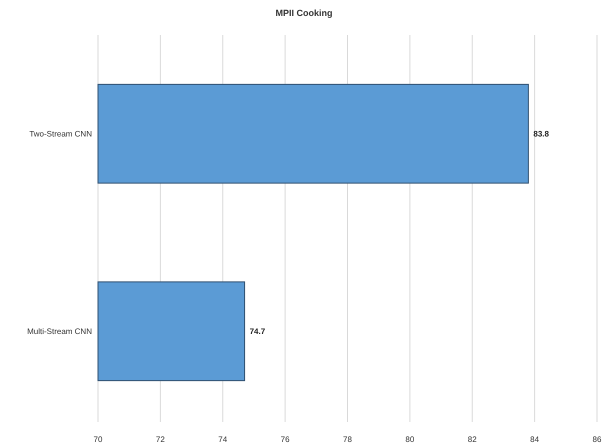 This screenshot has width=608, height=448. I want to click on x-tick-label: 74, so click(223, 439).